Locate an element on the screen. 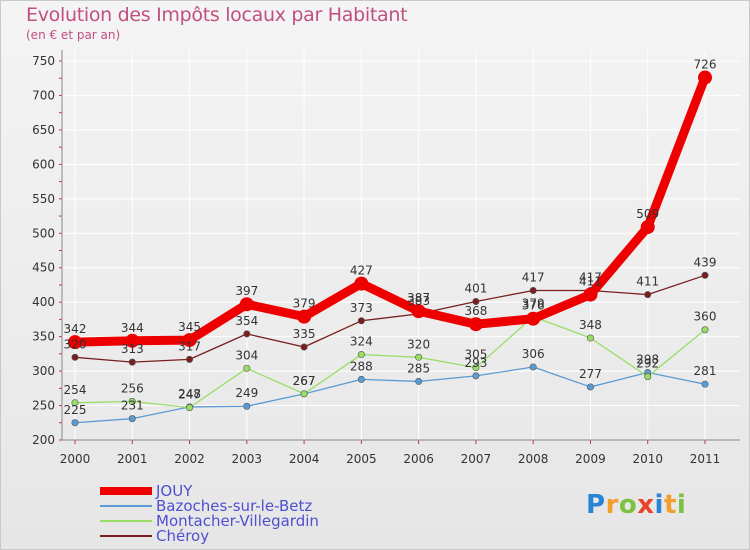 This screenshot has width=750, height=550. x-tick-label-2000: 2000 is located at coordinates (75, 459).